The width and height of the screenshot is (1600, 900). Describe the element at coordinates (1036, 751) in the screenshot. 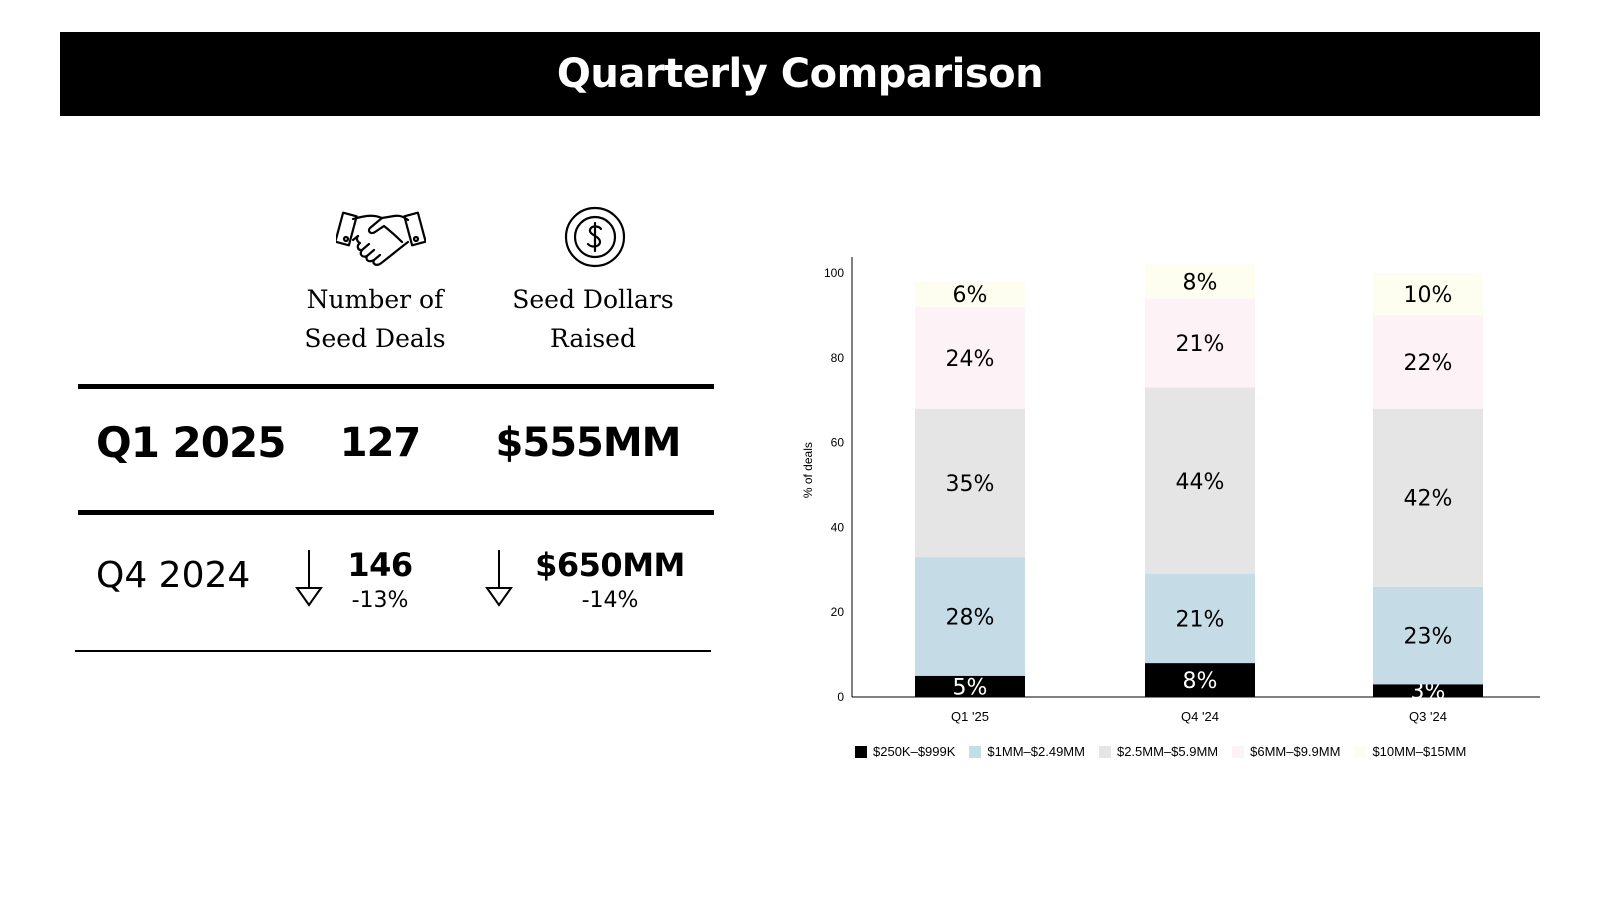

I see `legend-label: $1MM–$2.49MM` at that location.